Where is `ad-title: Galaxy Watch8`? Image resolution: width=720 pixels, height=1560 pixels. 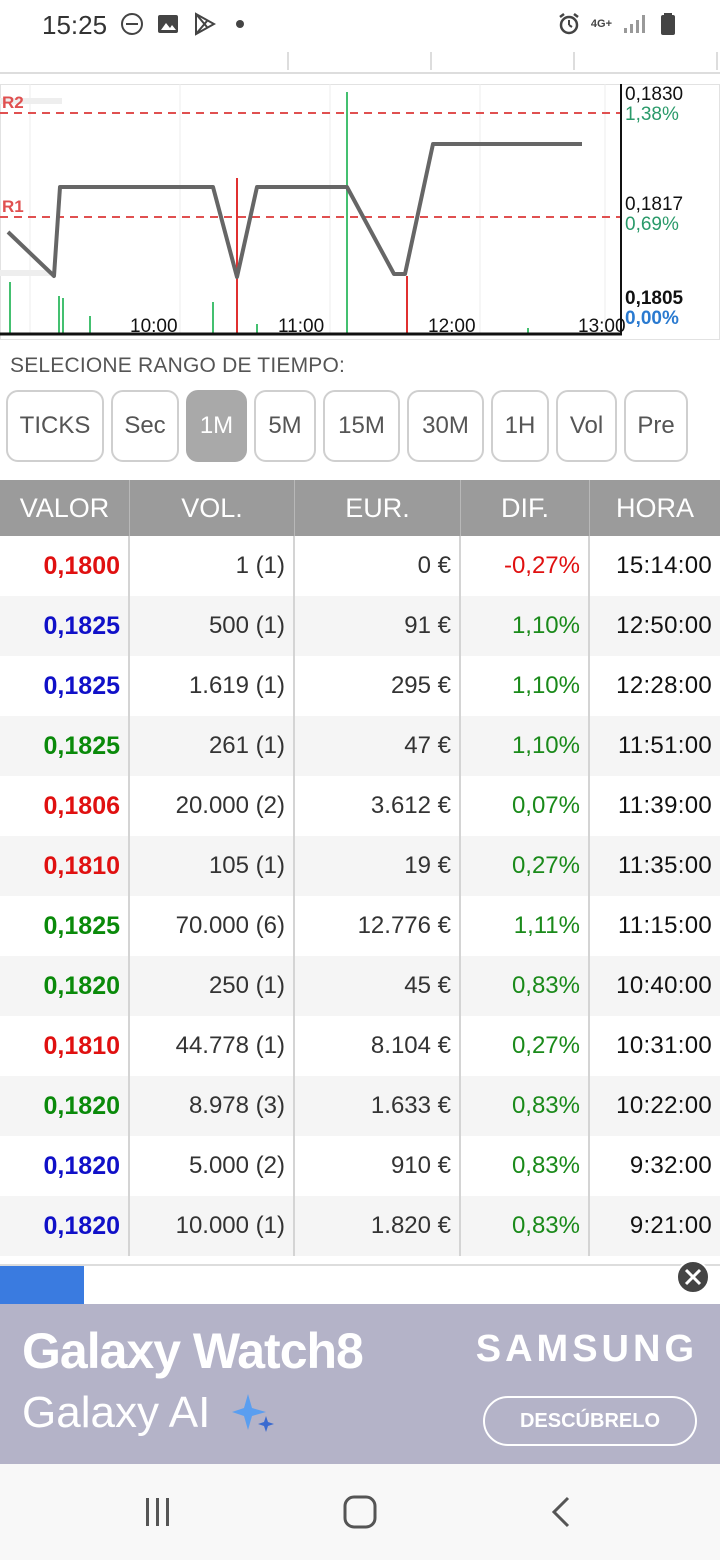 ad-title: Galaxy Watch8 is located at coordinates (193, 1351).